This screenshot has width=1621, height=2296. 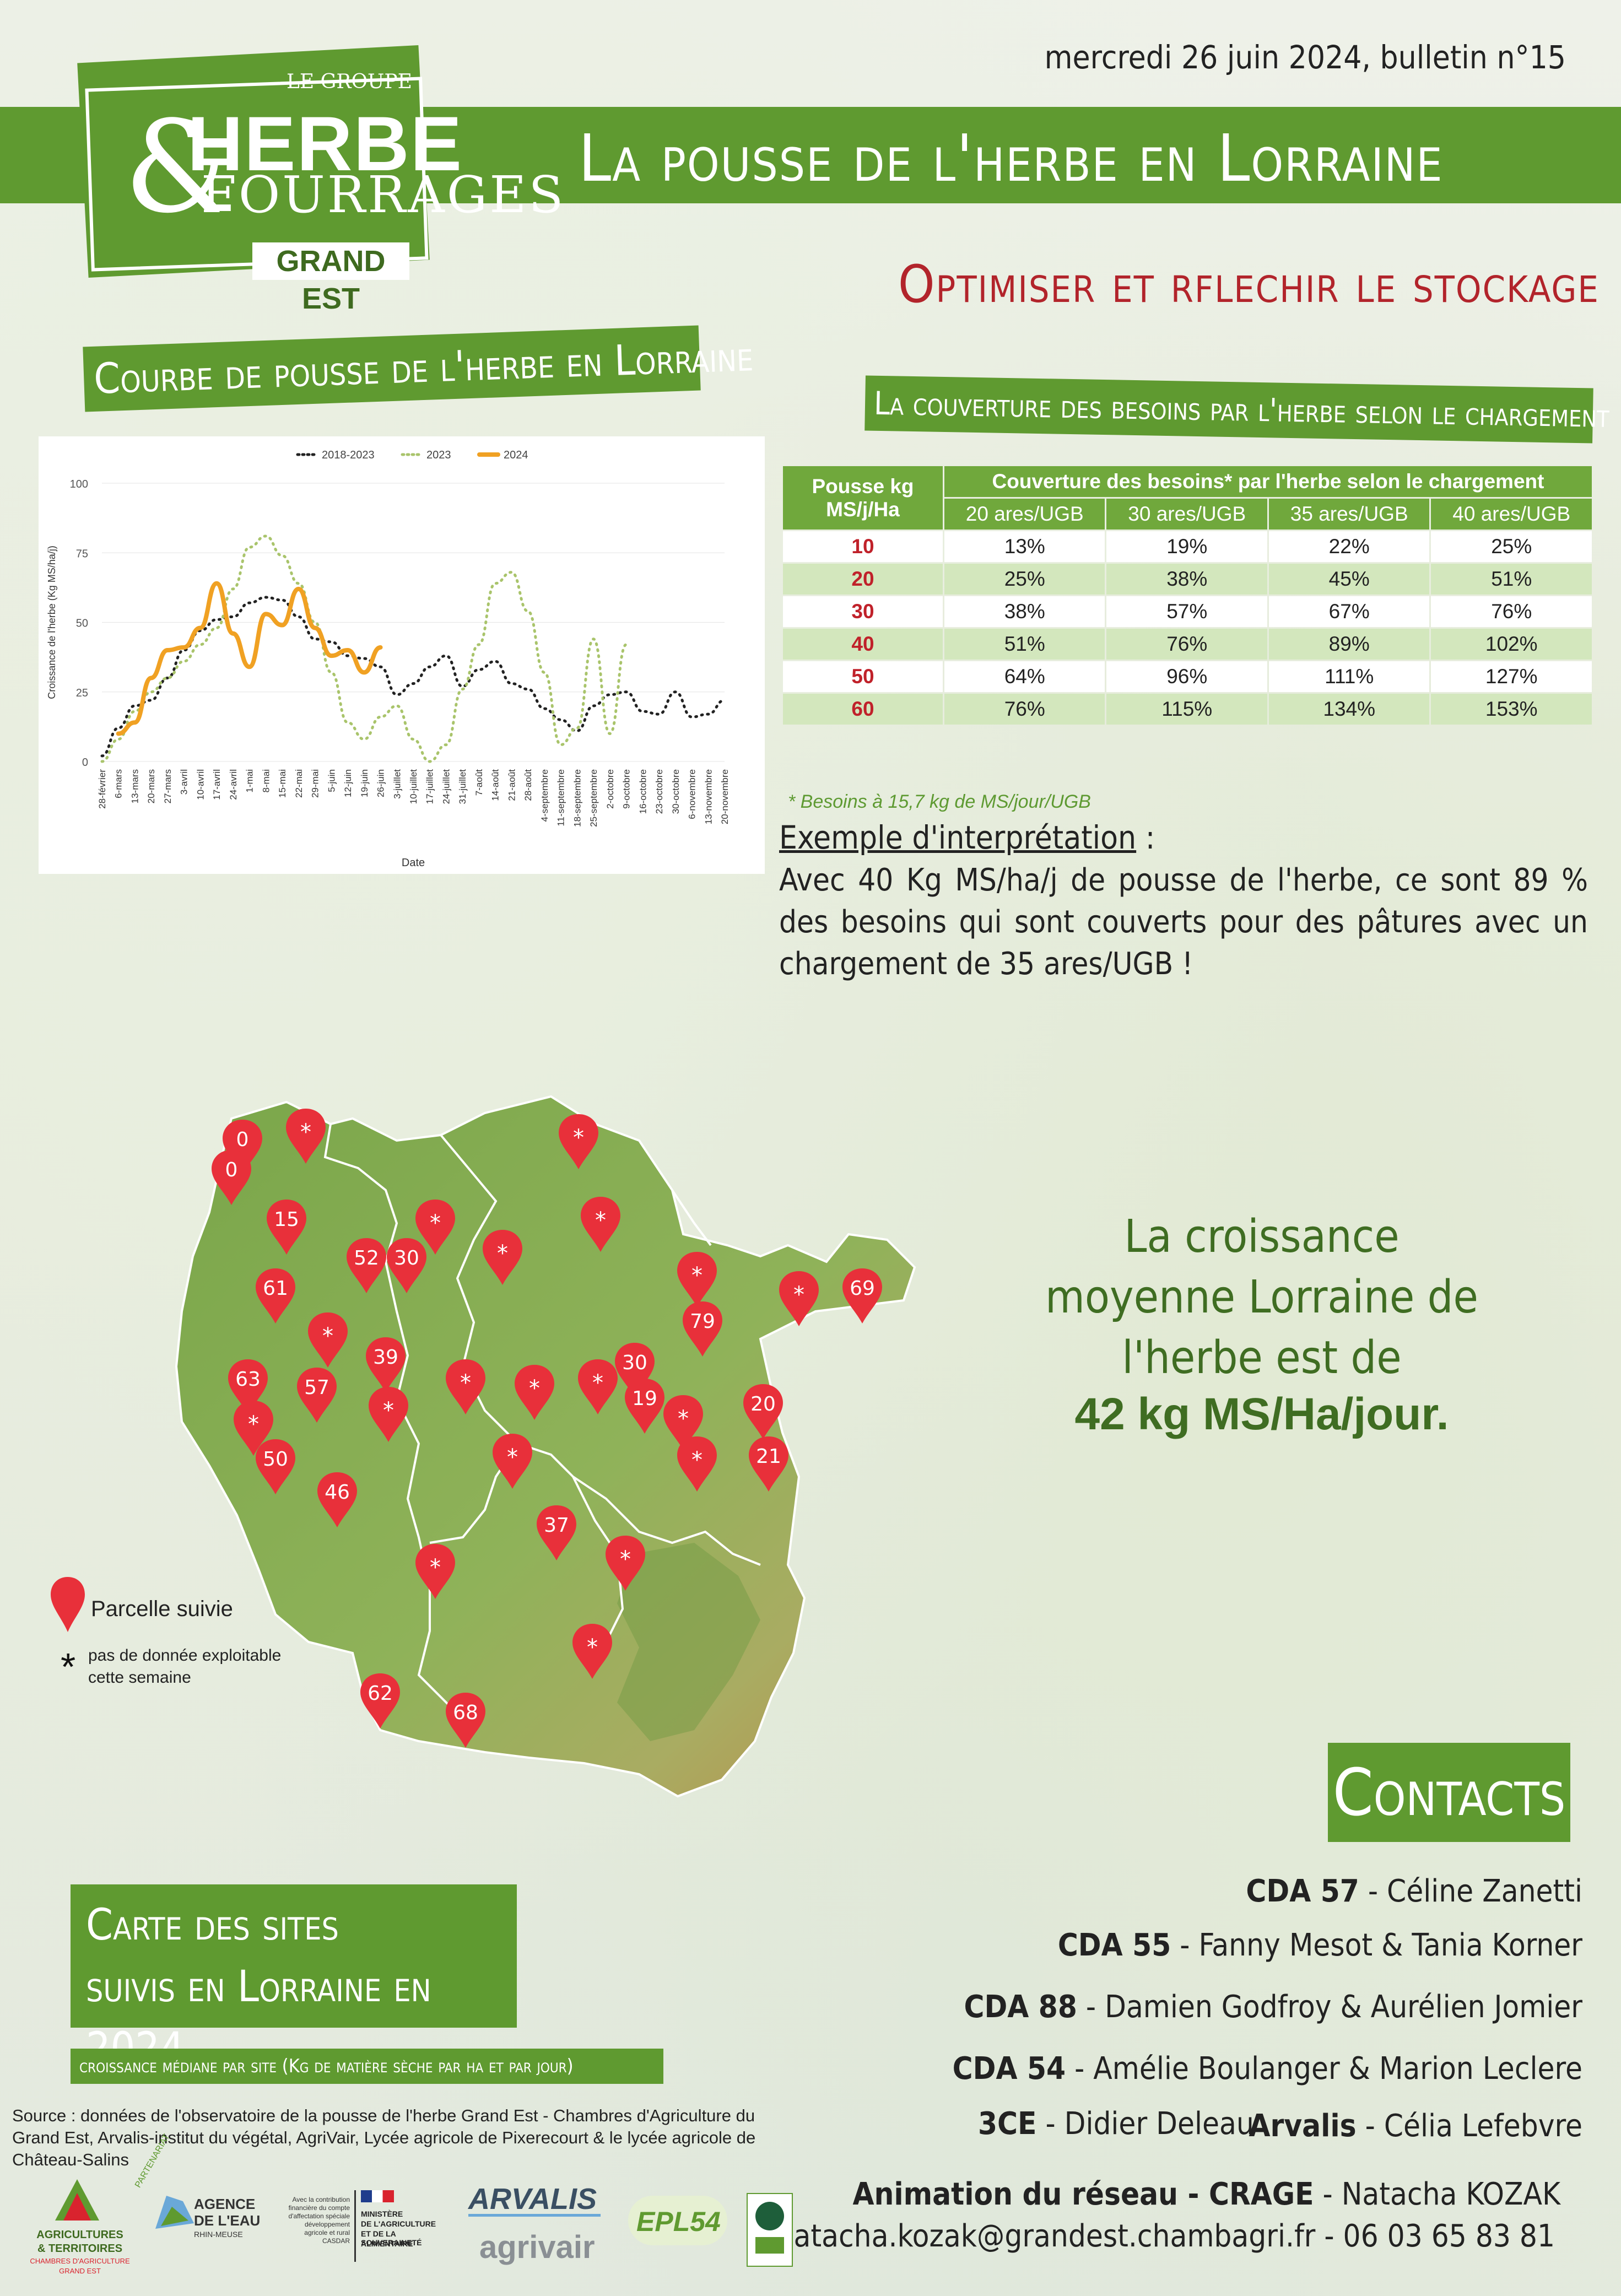 What do you see at coordinates (250, 781) in the screenshot?
I see `x-tick-label: 1-mai` at bounding box center [250, 781].